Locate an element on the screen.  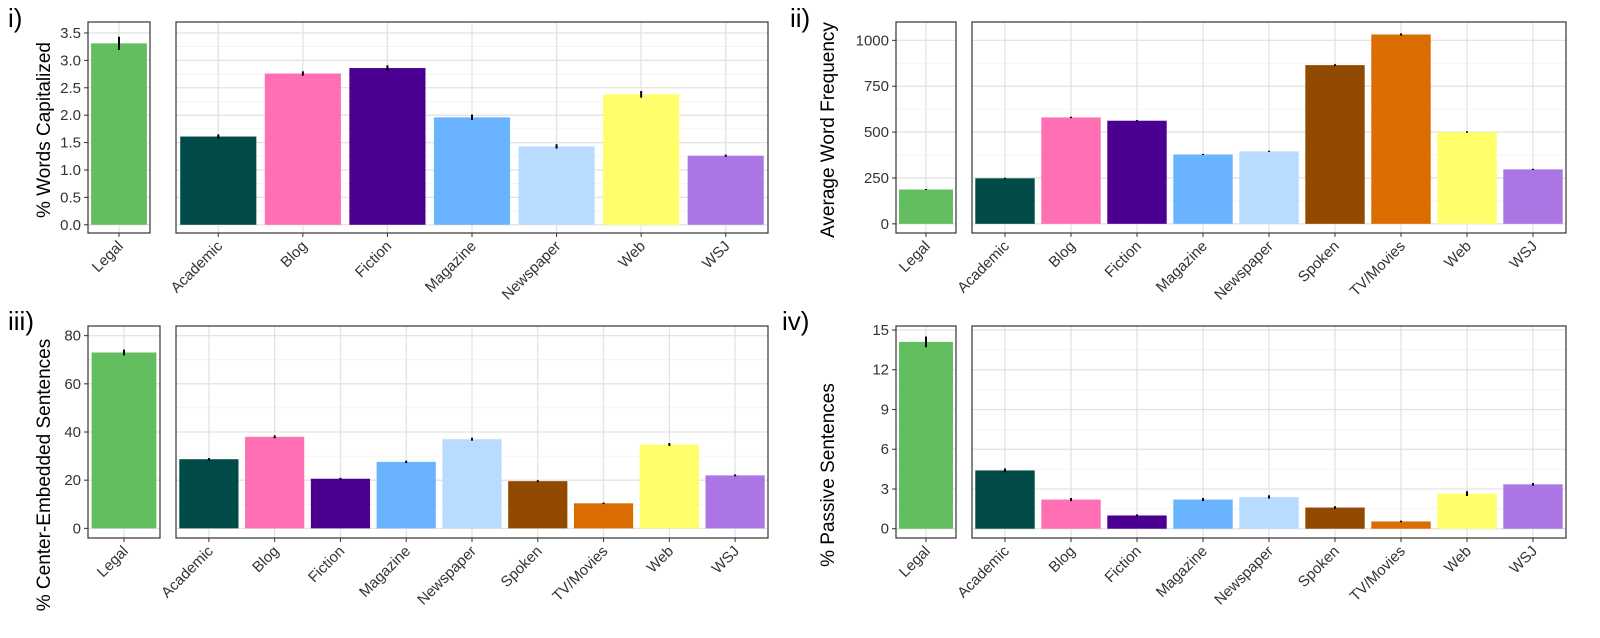
y-tick-label: 750 is located at coordinates (876, 86).